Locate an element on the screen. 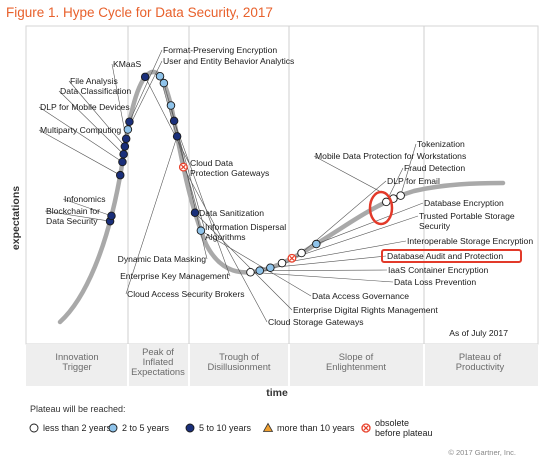 This screenshot has height=460, width=541. technology-label: Cloud Access Security Brokers is located at coordinates (186, 294).